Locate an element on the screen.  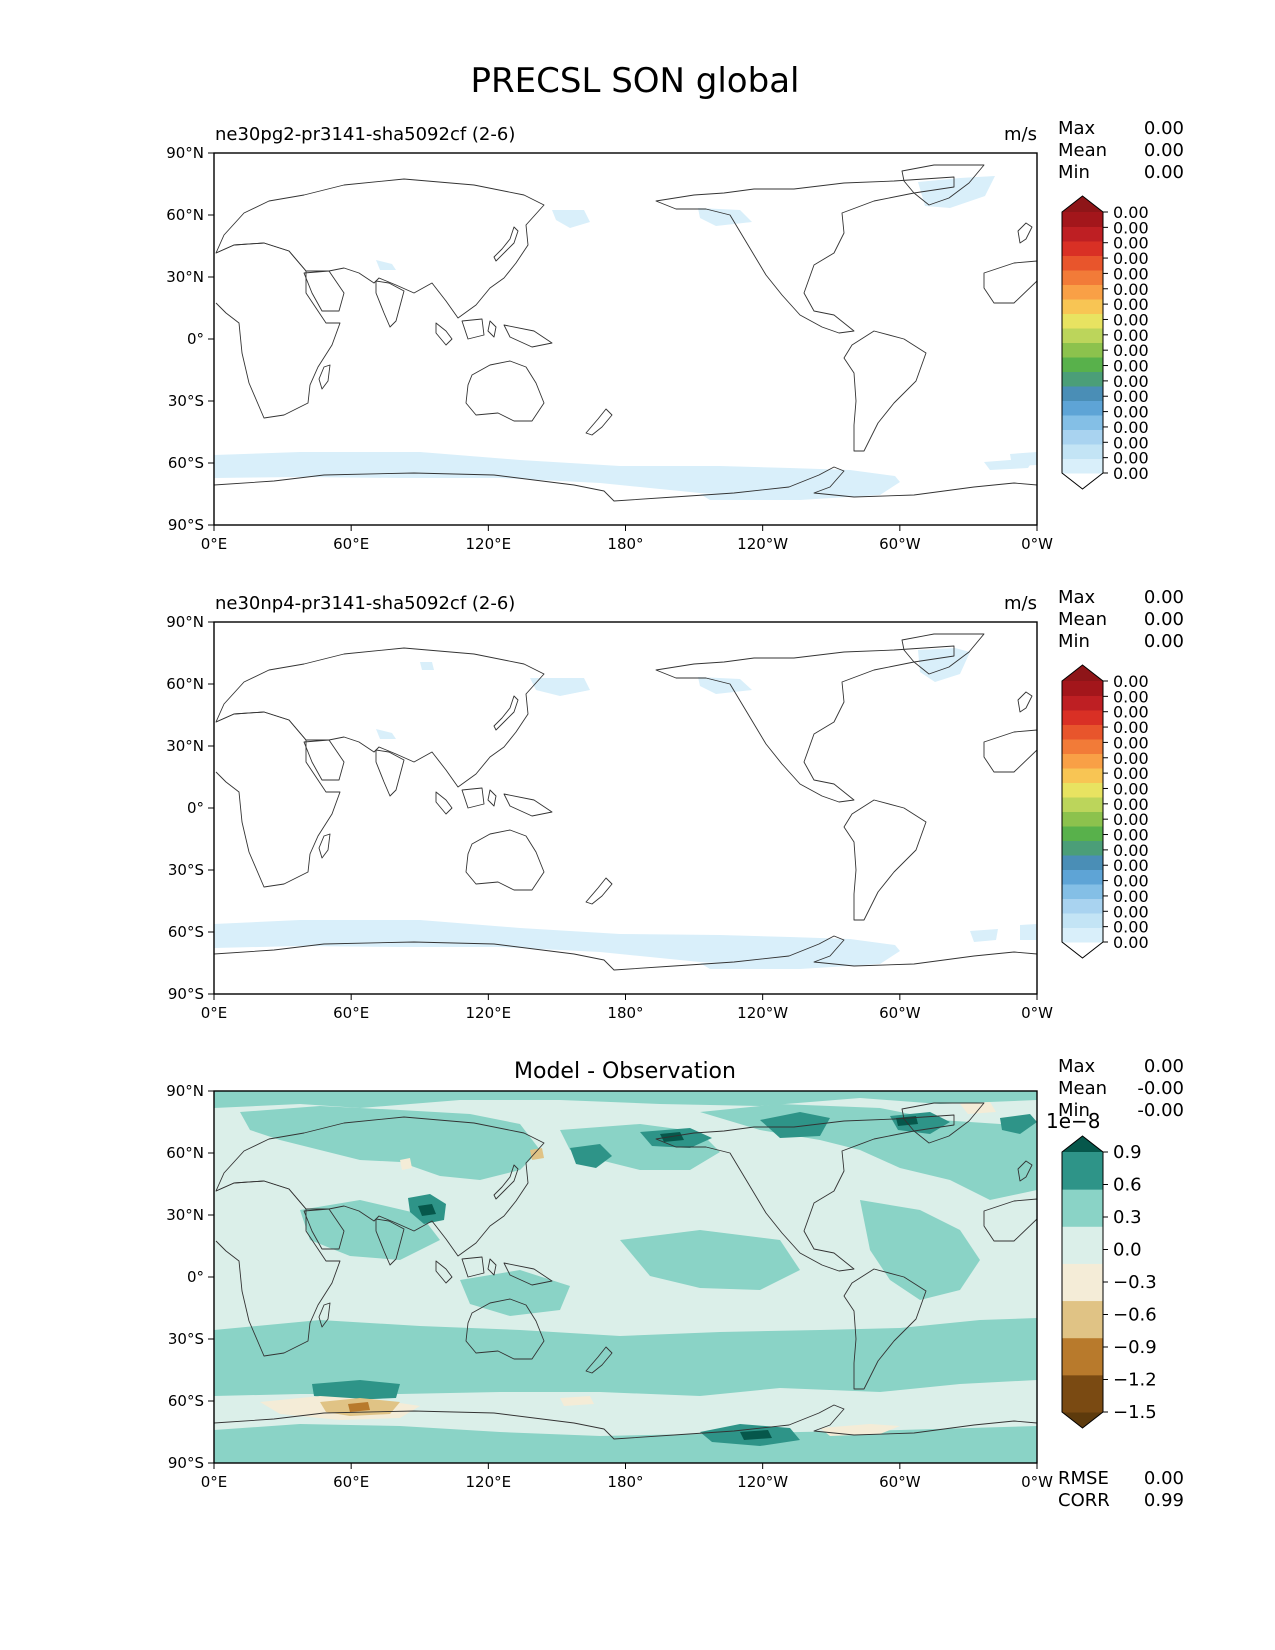
stat-label: Max is located at coordinates (1077, 1066).